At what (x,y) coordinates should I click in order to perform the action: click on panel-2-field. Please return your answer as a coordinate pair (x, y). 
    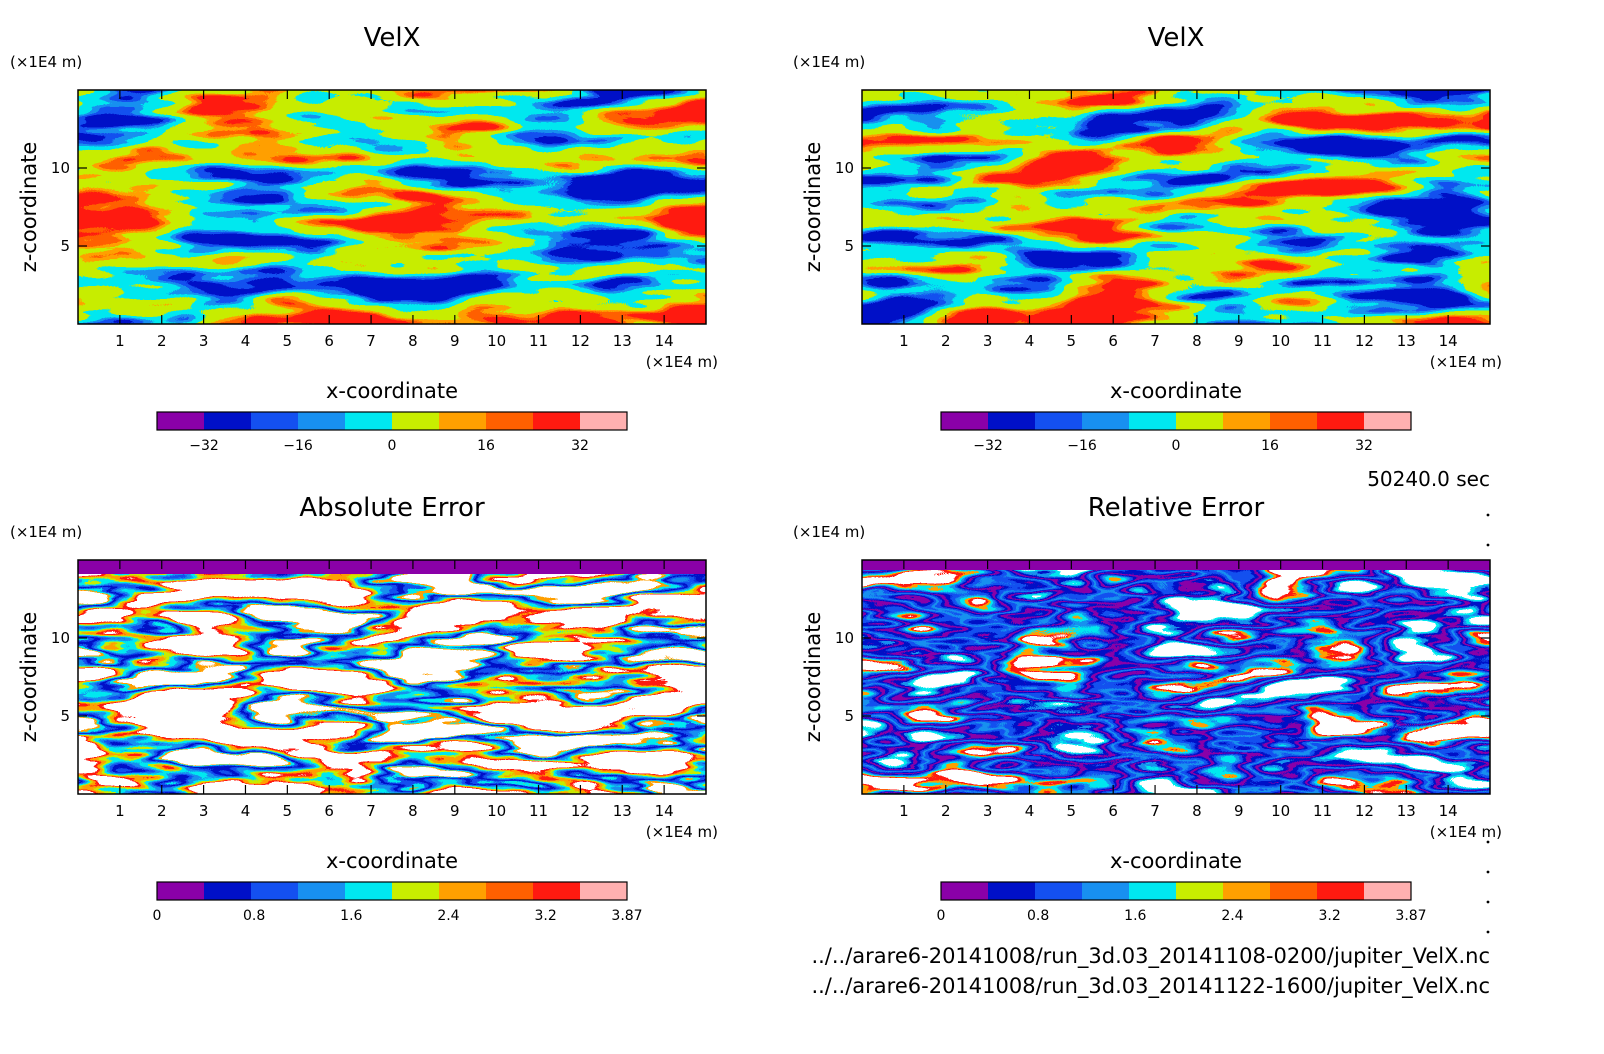
    Looking at the image, I should click on (1176, 207).